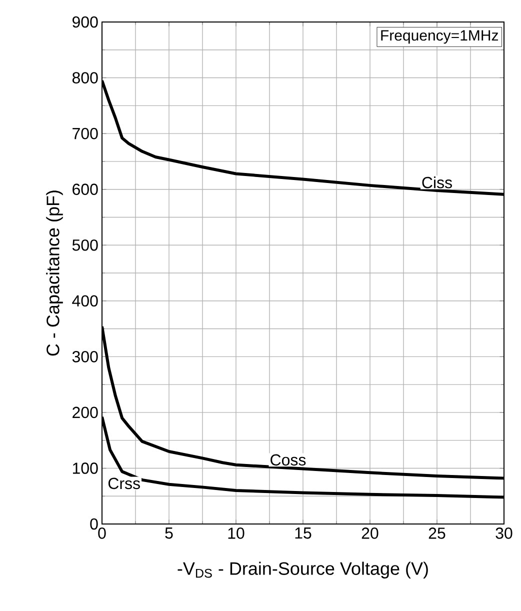 Image resolution: width=521 pixels, height=611 pixels. Describe the element at coordinates (236, 533) in the screenshot. I see `x-tick-label: 10` at that location.